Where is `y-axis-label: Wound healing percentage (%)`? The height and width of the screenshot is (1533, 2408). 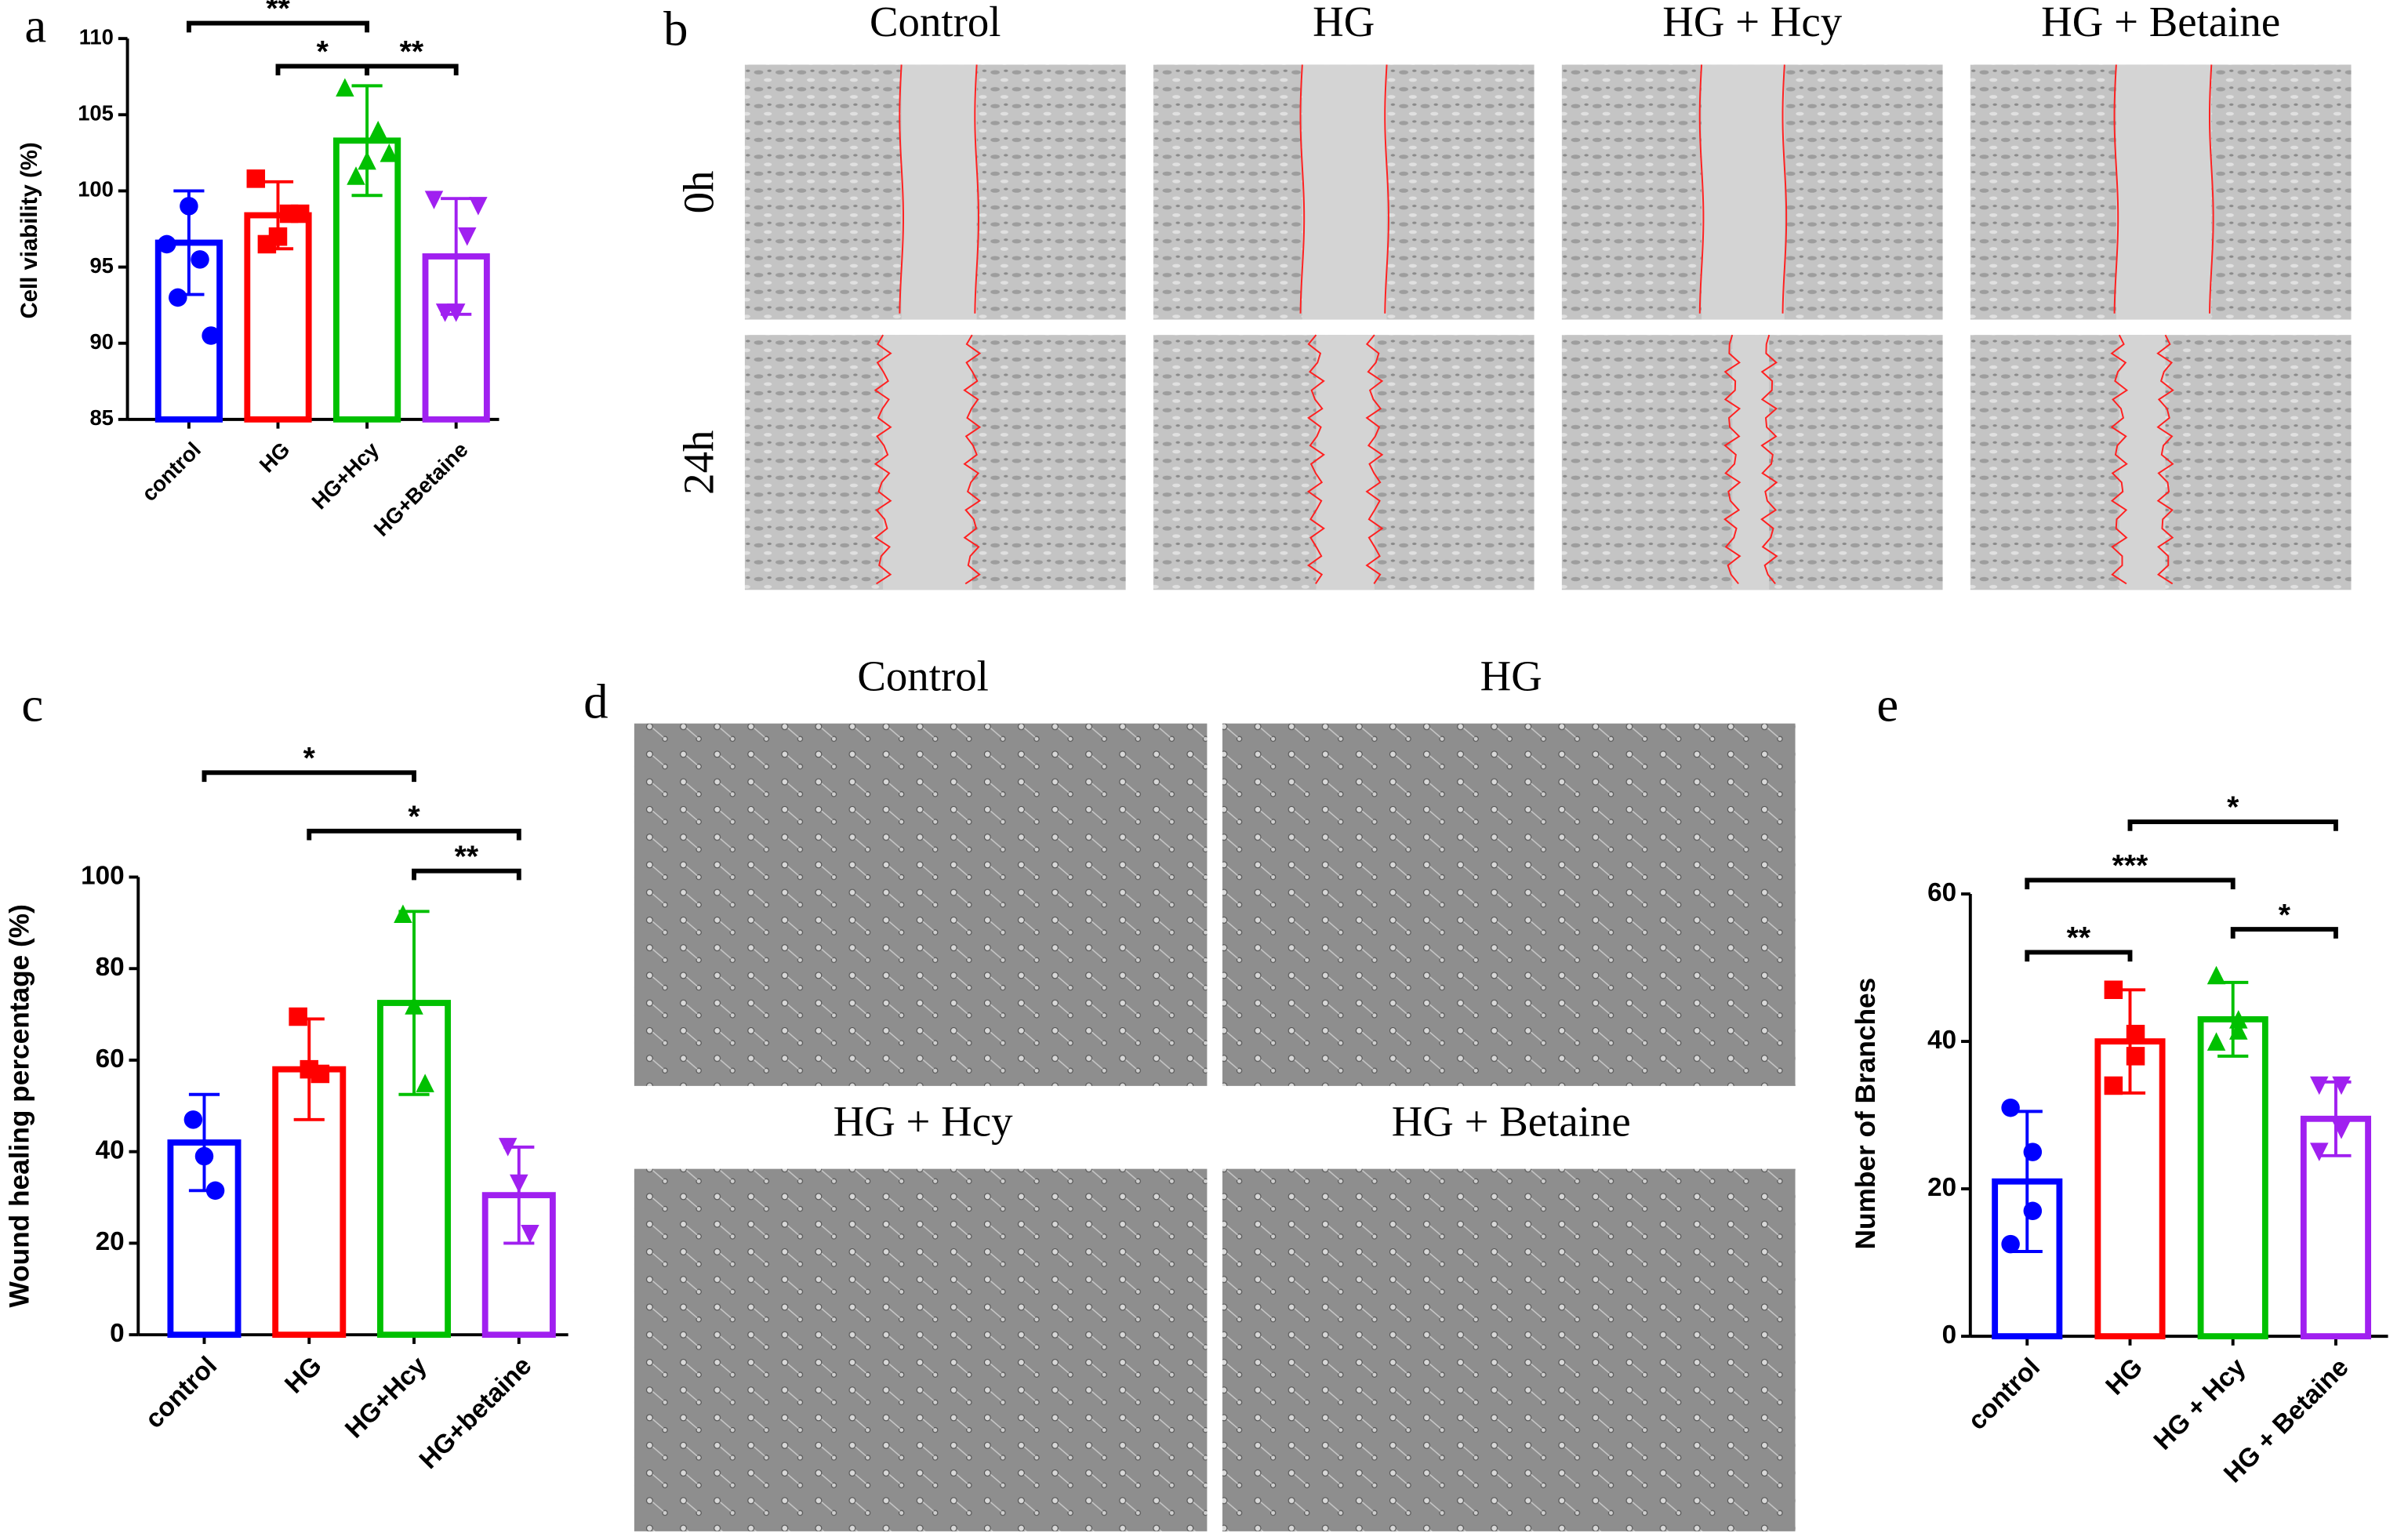 y-axis-label: Wound healing percentage (%) is located at coordinates (20, 1106).